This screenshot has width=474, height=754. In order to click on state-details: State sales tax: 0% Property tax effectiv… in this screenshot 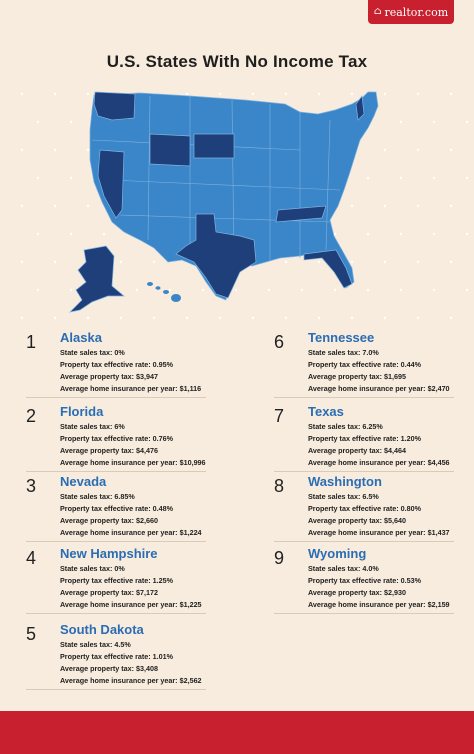, I will do `click(130, 371)`.